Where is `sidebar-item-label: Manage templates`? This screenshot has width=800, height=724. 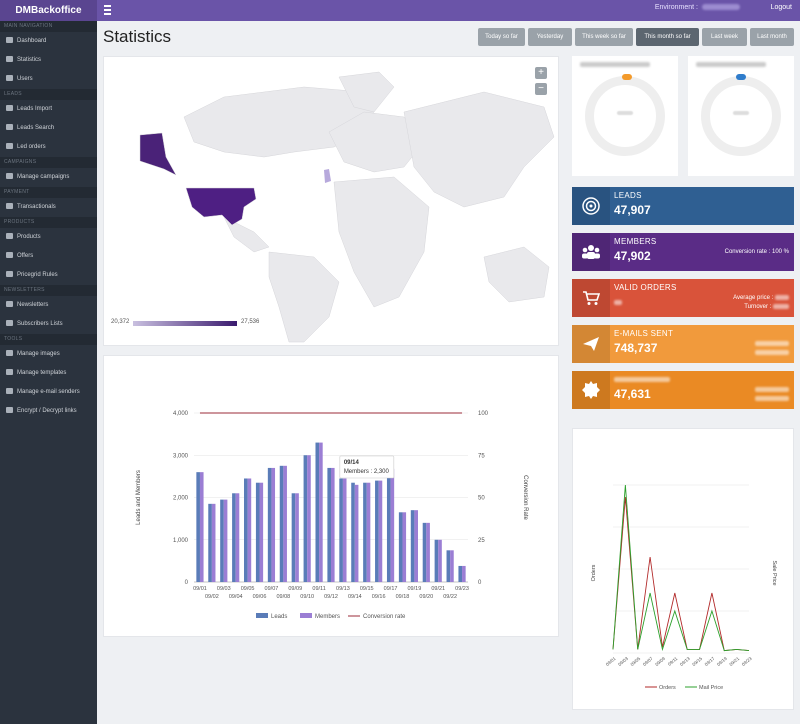
sidebar-item-label: Manage templates is located at coordinates (42, 373).